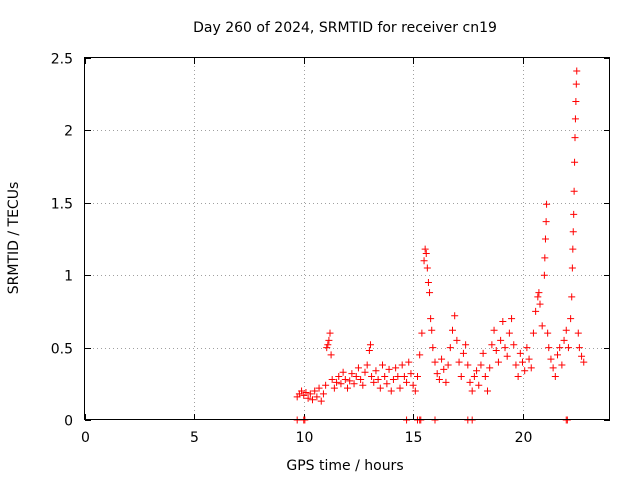 This screenshot has height=480, width=640. Describe the element at coordinates (194, 438) in the screenshot. I see `x-tick-label: 5` at that location.